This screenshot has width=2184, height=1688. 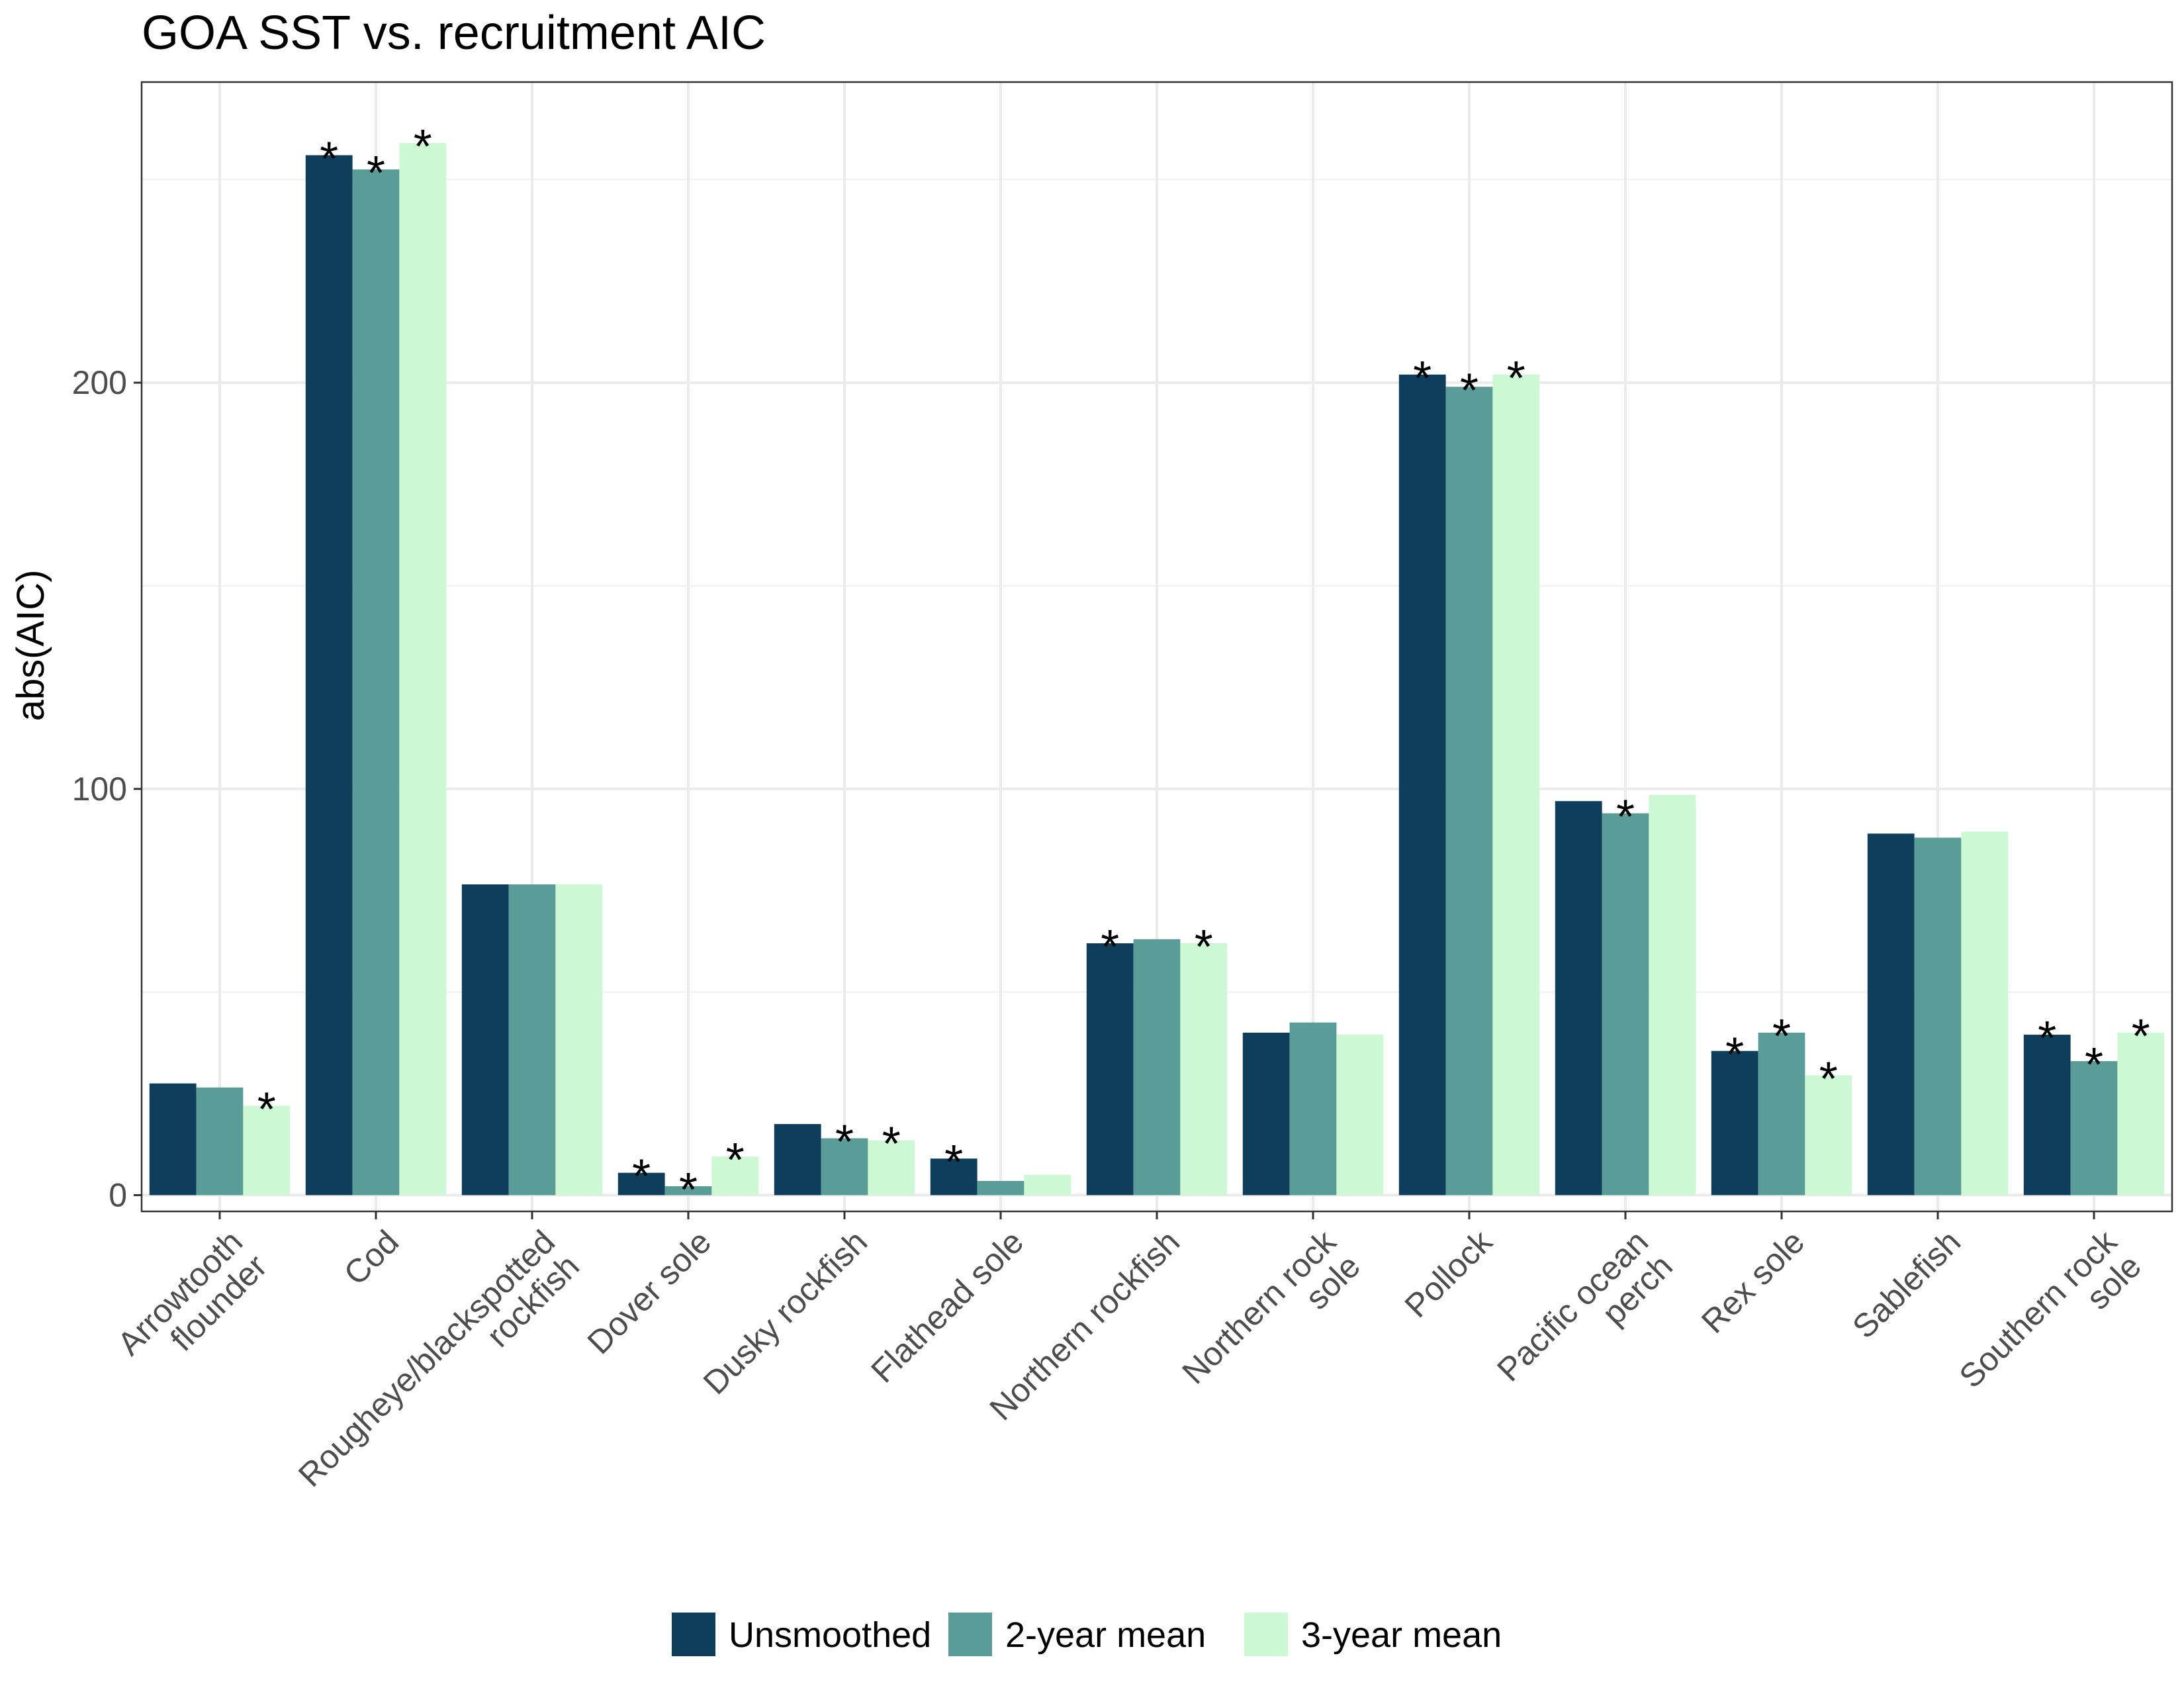 I want to click on y-axis-label: abs(AIC), so click(x=30, y=646).